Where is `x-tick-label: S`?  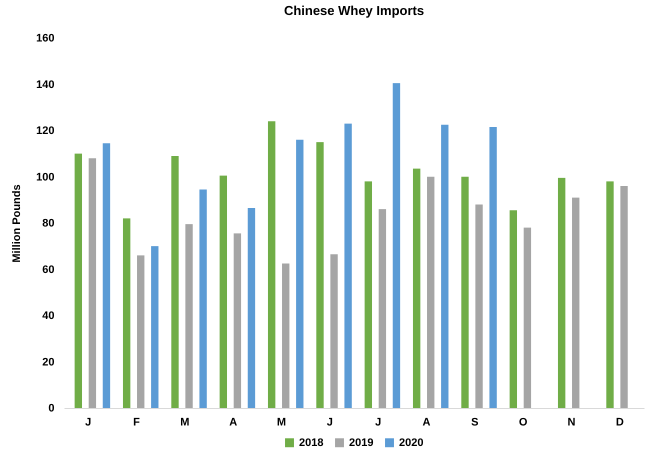
x-tick-label: S is located at coordinates (475, 422).